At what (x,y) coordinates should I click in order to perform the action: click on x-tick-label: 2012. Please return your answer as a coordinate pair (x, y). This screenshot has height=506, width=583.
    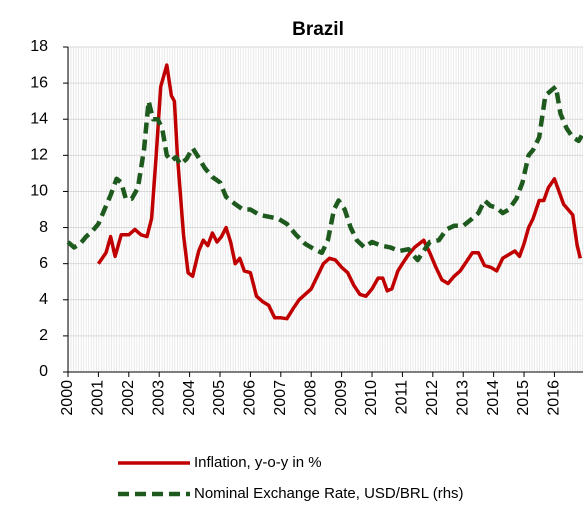
    Looking at the image, I should click on (432, 398).